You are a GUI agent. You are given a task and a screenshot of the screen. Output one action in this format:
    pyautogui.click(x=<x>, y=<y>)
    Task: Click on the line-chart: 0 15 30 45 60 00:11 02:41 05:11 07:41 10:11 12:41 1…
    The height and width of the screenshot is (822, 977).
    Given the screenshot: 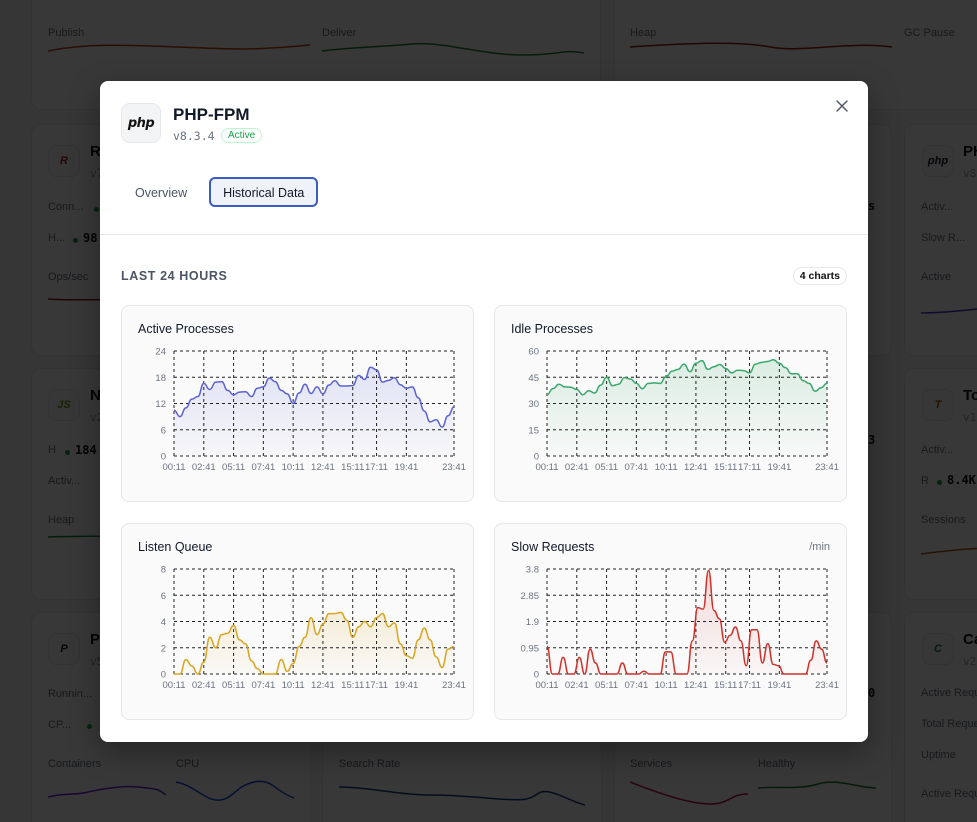 What is the action you would take?
    pyautogui.click(x=683, y=410)
    